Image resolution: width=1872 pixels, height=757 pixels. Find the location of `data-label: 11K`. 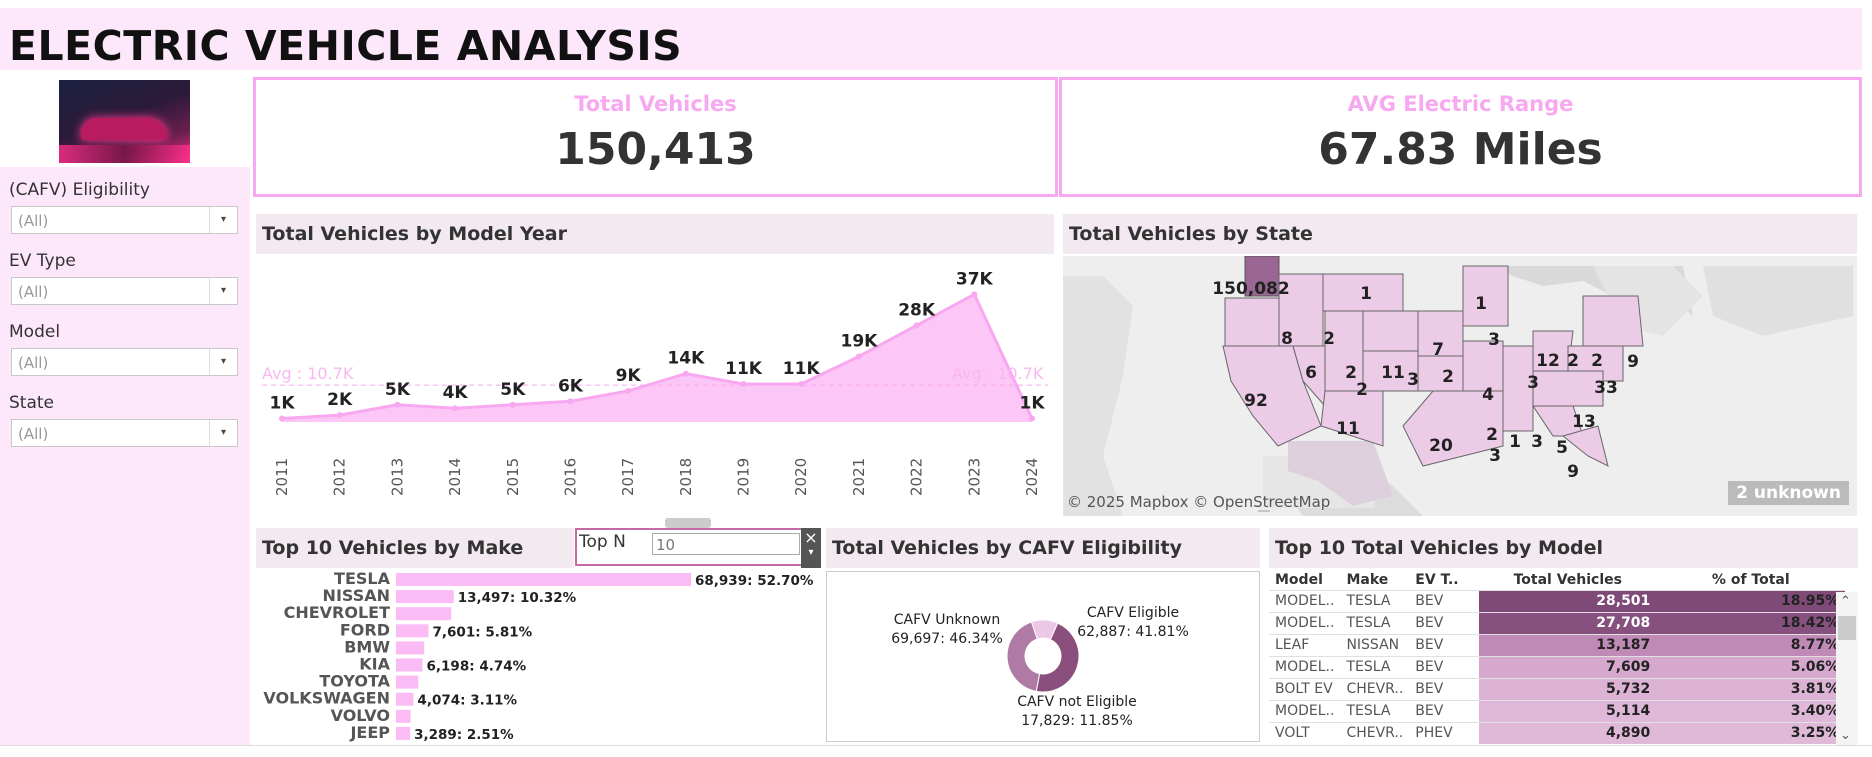

data-label: 11K is located at coordinates (802, 369).